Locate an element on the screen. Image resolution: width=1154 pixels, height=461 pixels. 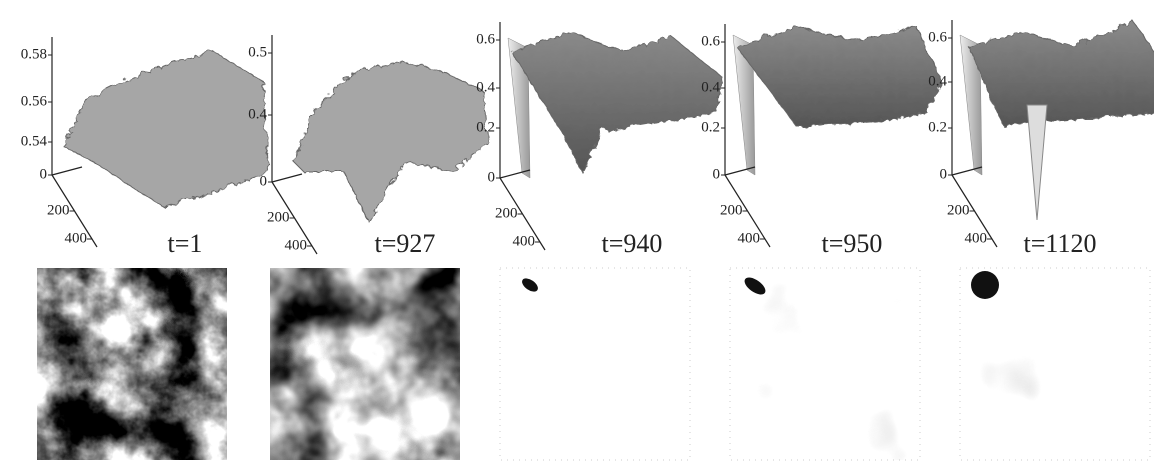
surface-spike is located at coordinates (1037, 162).